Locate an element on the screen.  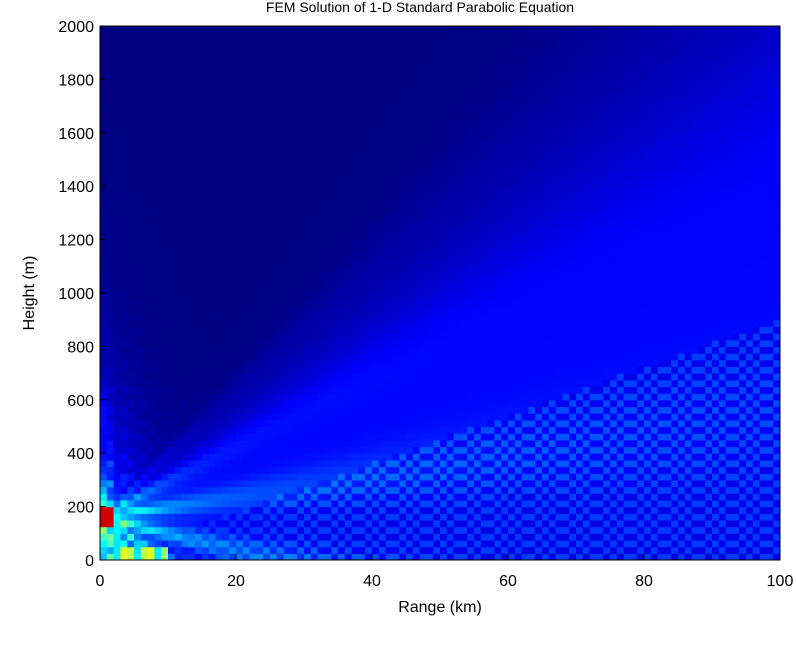
y-tick-label: 1000 is located at coordinates (76, 294).